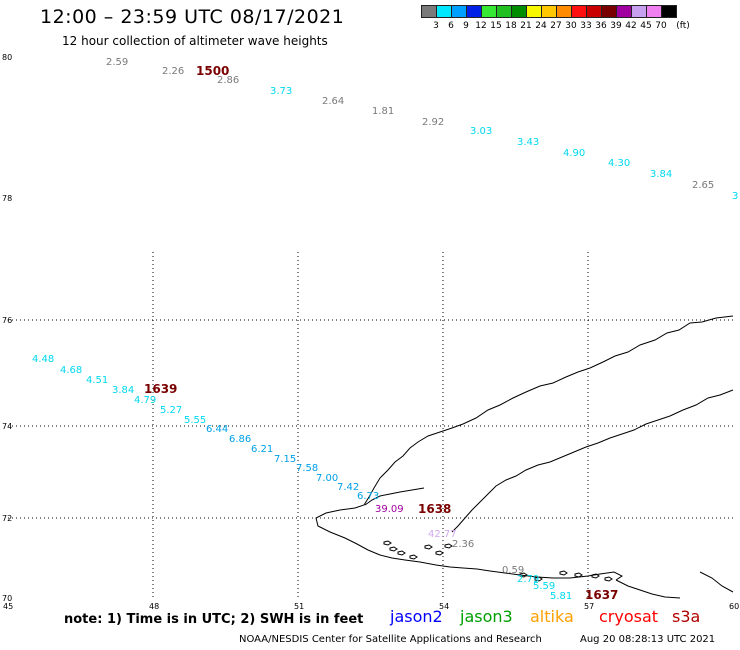 The width and height of the screenshot is (740, 650). What do you see at coordinates (552, 616) in the screenshot?
I see `satellite-label-altika: altika` at bounding box center [552, 616].